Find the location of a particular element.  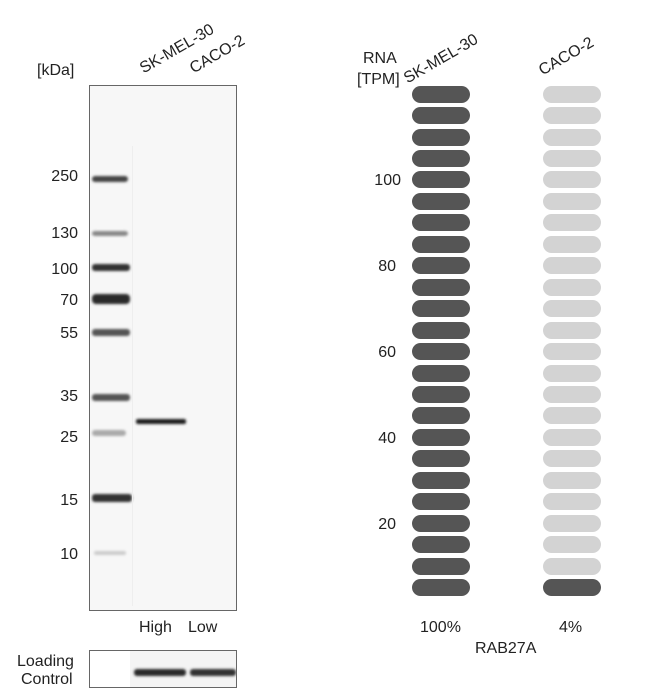

rna-column-label-sk-mel-30: SK-MEL-30 is located at coordinates (441, 59).